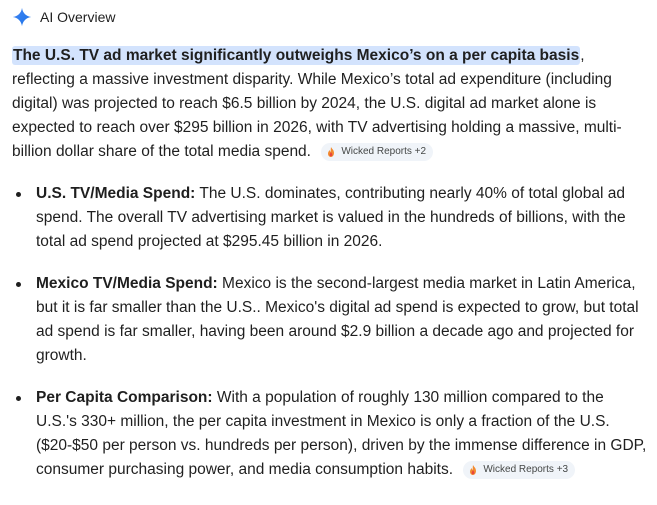 The width and height of the screenshot is (657, 505). What do you see at coordinates (329, 17) in the screenshot?
I see `ai-overview-header: AI Overview` at bounding box center [329, 17].